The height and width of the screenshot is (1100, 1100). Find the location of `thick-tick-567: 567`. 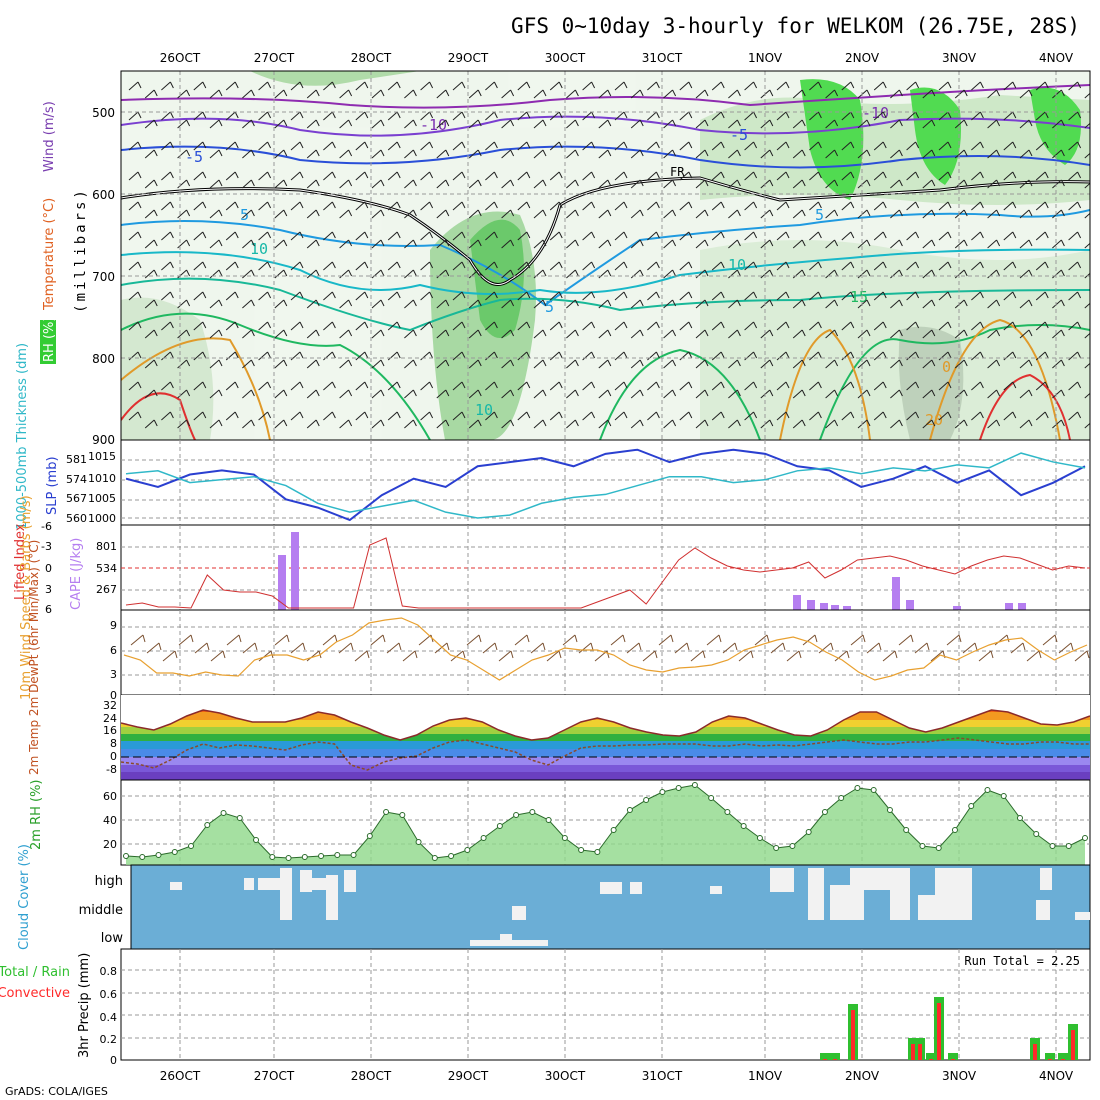

thick-tick-567: 567 is located at coordinates (76, 498).